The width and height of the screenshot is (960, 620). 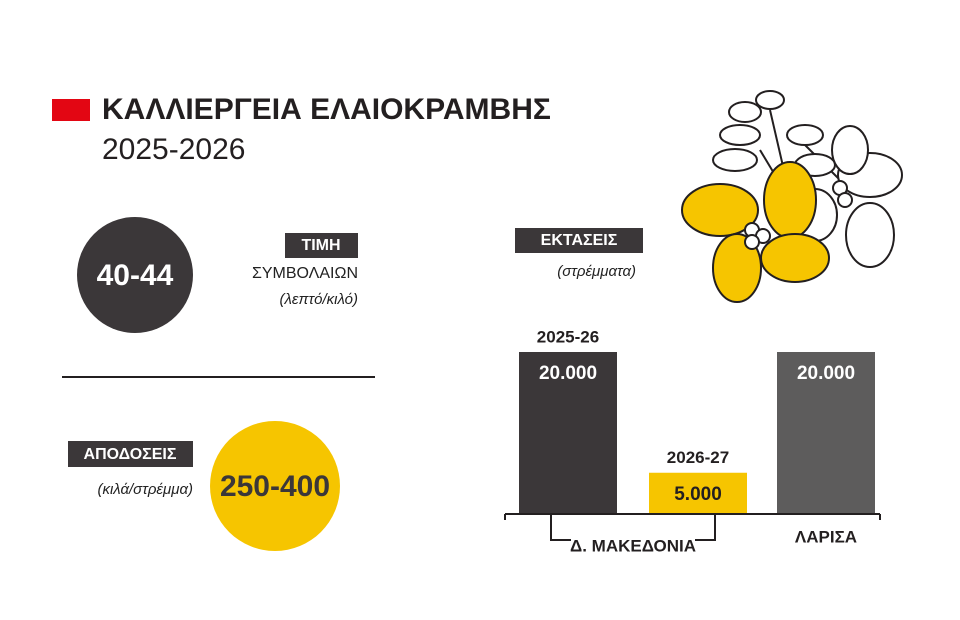 I want to click on yield-unit: (κιλά/στρέμμα), so click(x=145, y=489).